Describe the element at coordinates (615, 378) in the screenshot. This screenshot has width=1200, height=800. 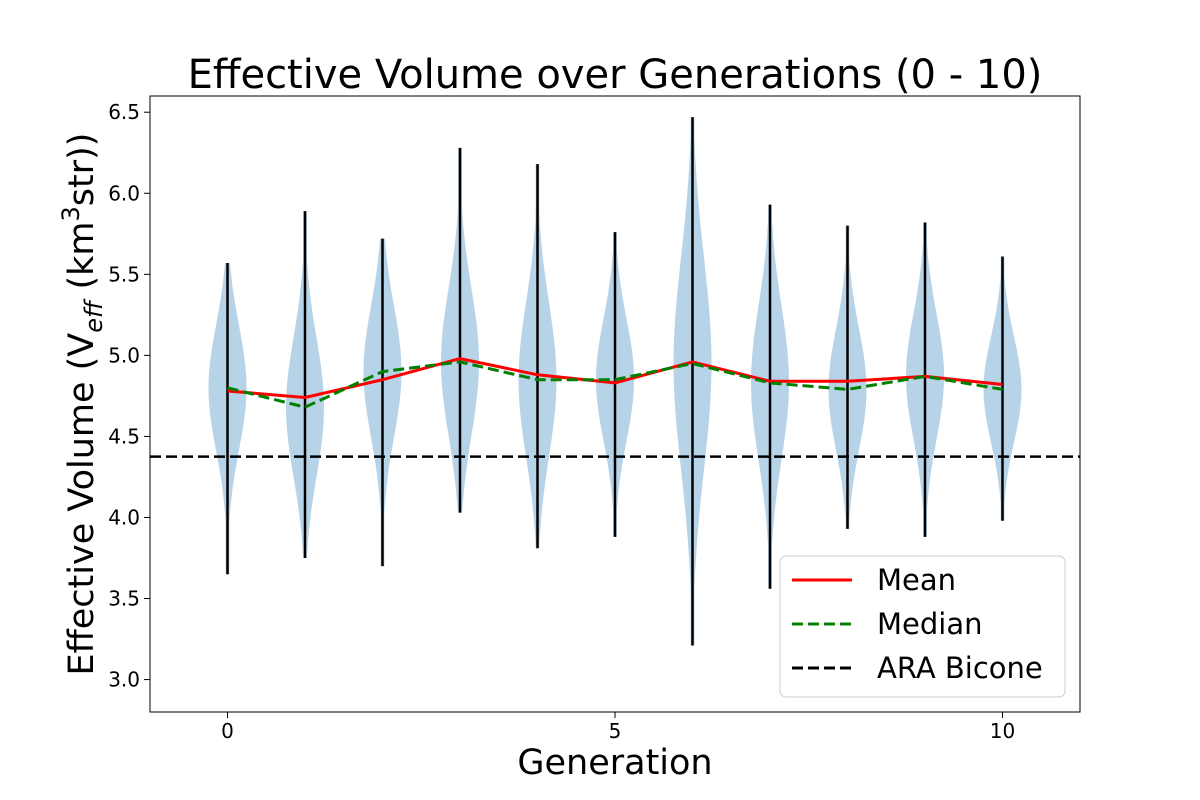
I see `mean-line` at that location.